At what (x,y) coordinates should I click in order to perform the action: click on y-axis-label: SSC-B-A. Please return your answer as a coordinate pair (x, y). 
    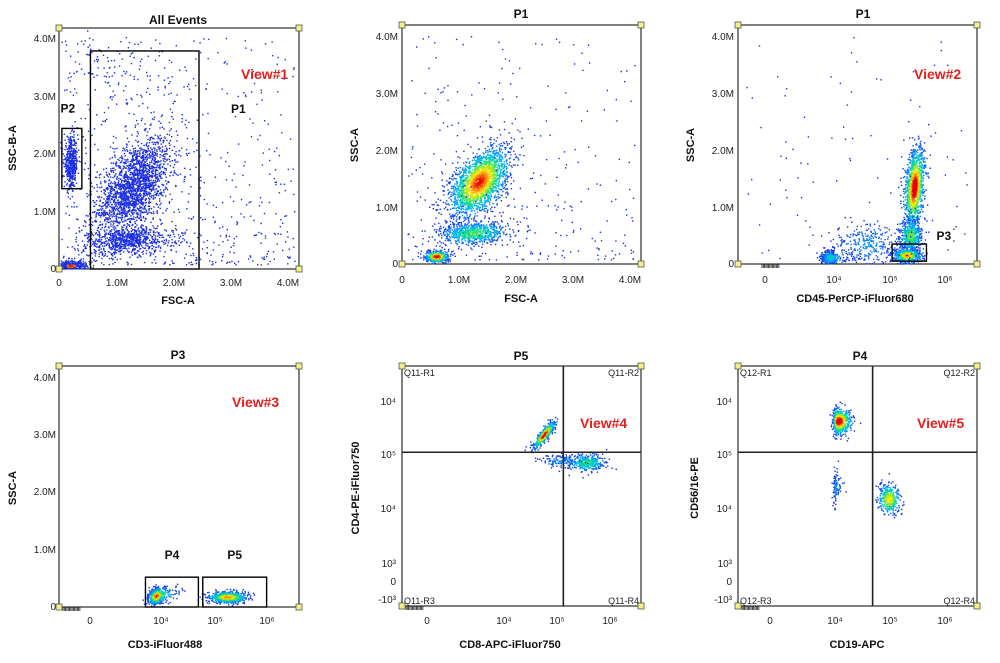
    Looking at the image, I should click on (13, 148).